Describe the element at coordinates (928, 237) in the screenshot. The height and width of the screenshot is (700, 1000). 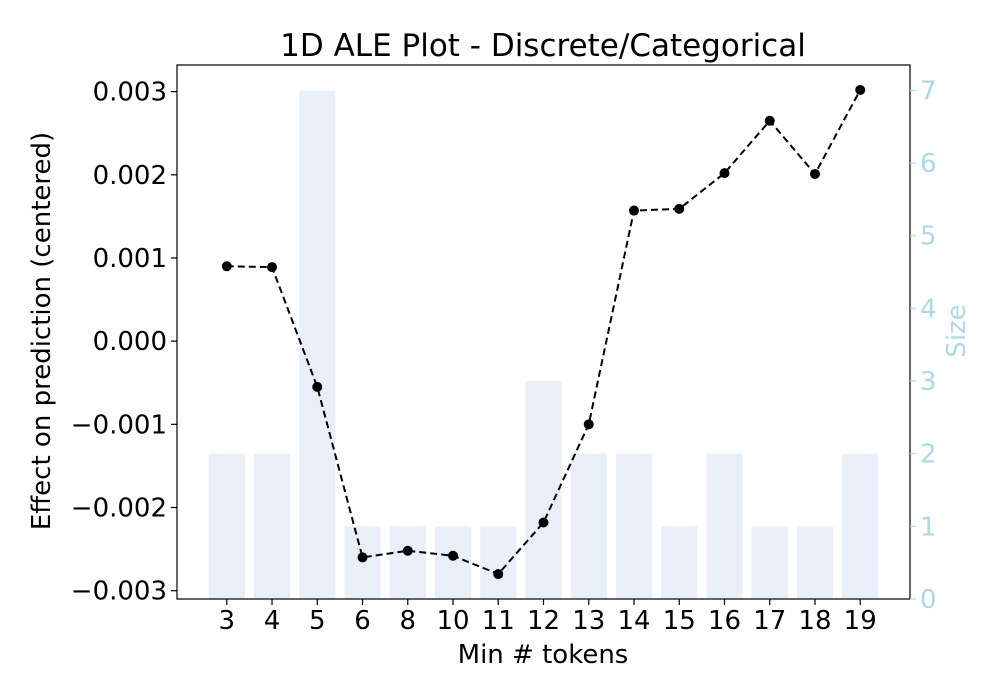
I see `y2-tick-label: 5` at that location.